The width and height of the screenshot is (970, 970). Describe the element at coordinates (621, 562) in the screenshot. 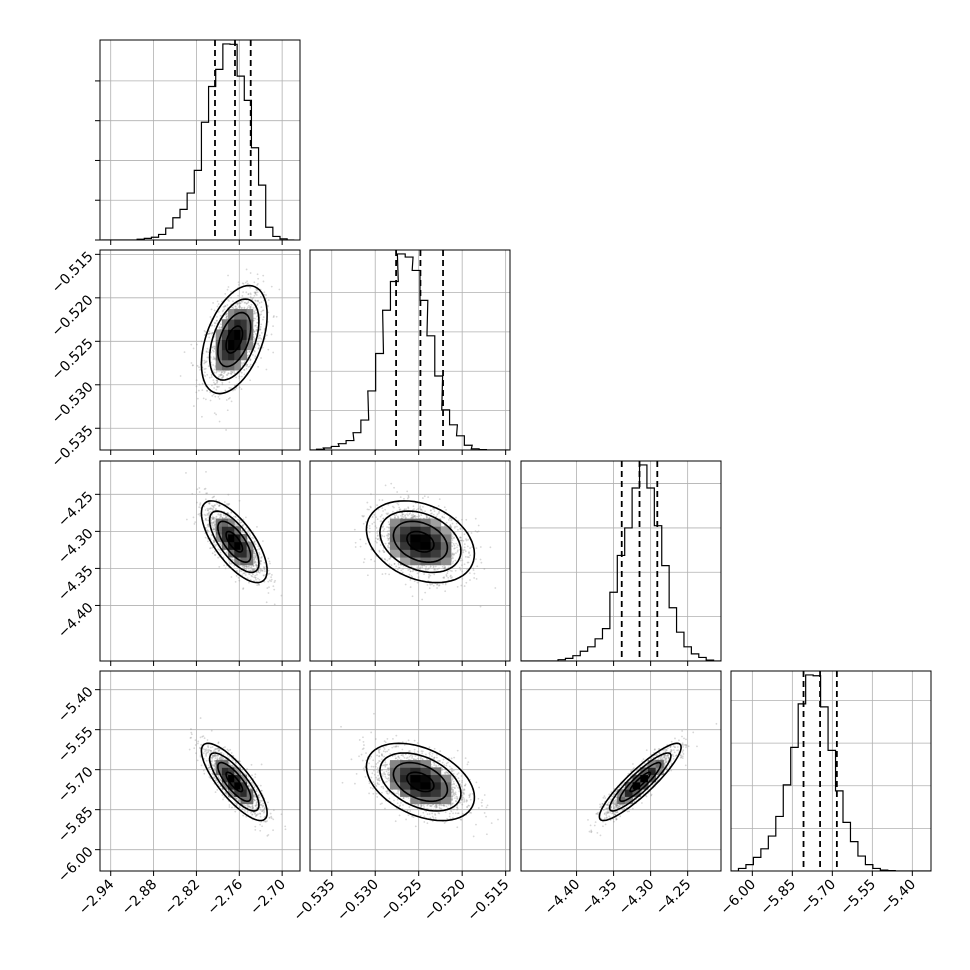

I see `histogram-steps` at that location.